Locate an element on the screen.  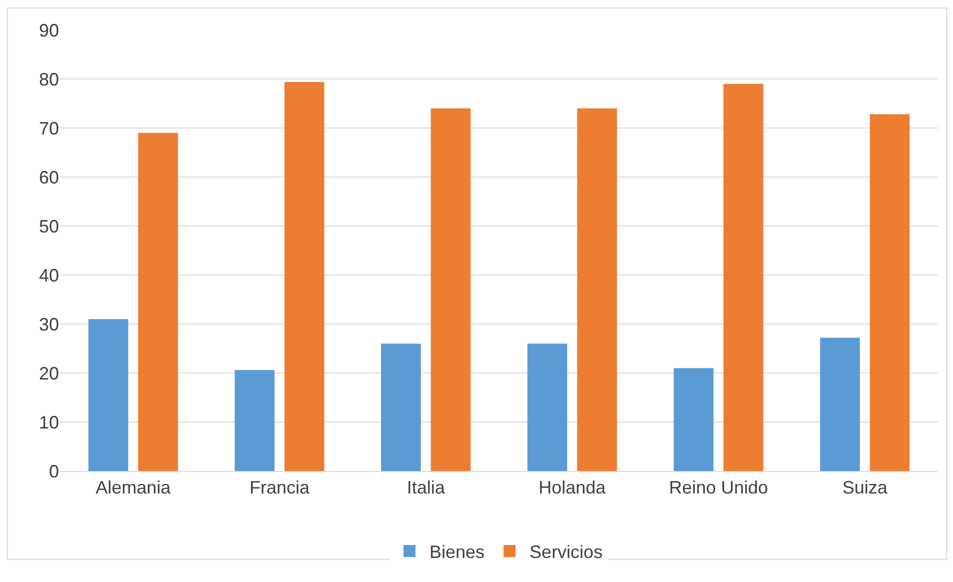
x-tick-label: Suiza is located at coordinates (865, 488).